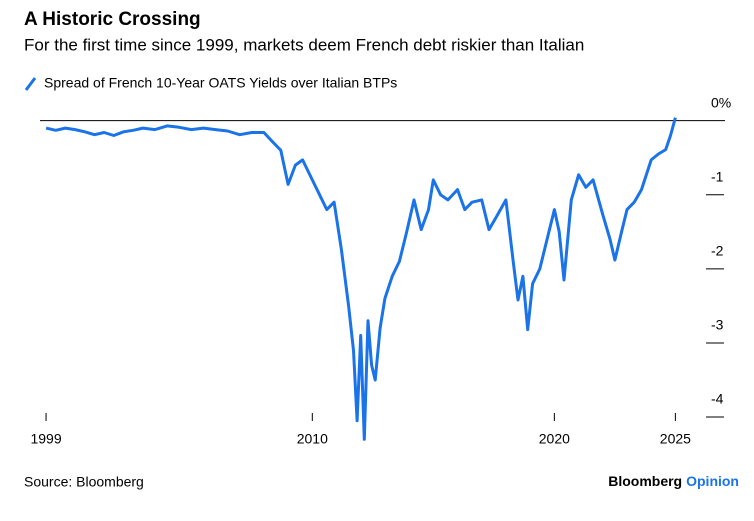  What do you see at coordinates (721, 102) in the screenshot?
I see `y-tick-label: 0%` at bounding box center [721, 102].